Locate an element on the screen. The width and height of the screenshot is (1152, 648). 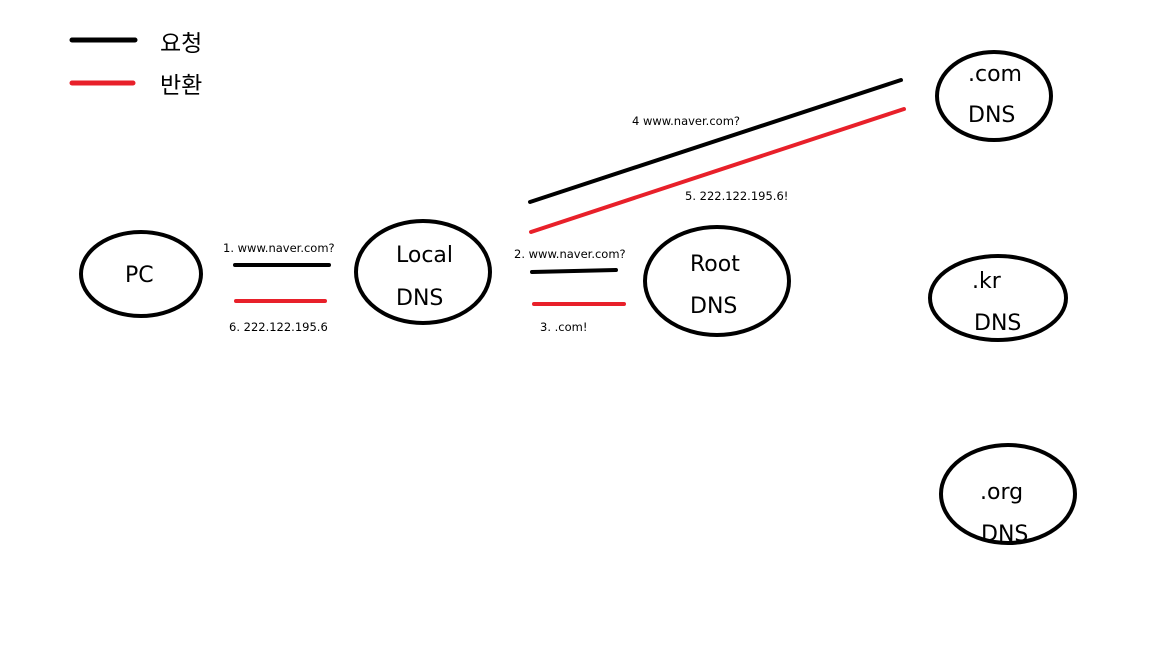
request-line-local-to-com is located at coordinates (715, 141).